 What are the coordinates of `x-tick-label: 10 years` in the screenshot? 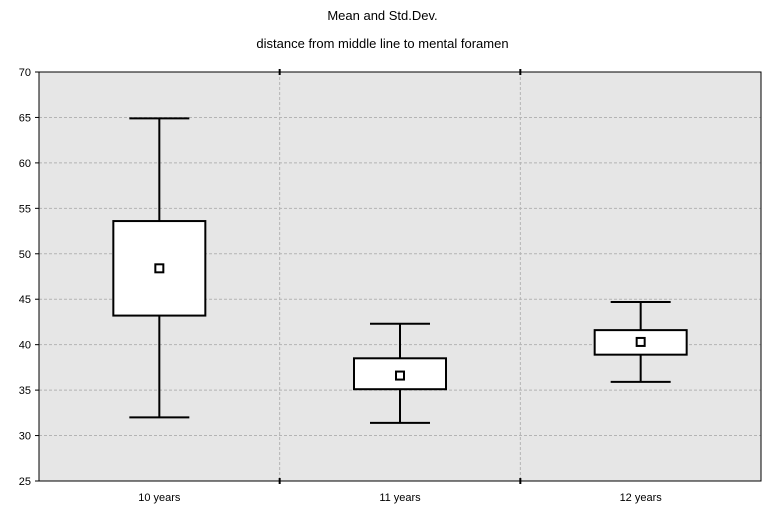 It's located at (159, 498).